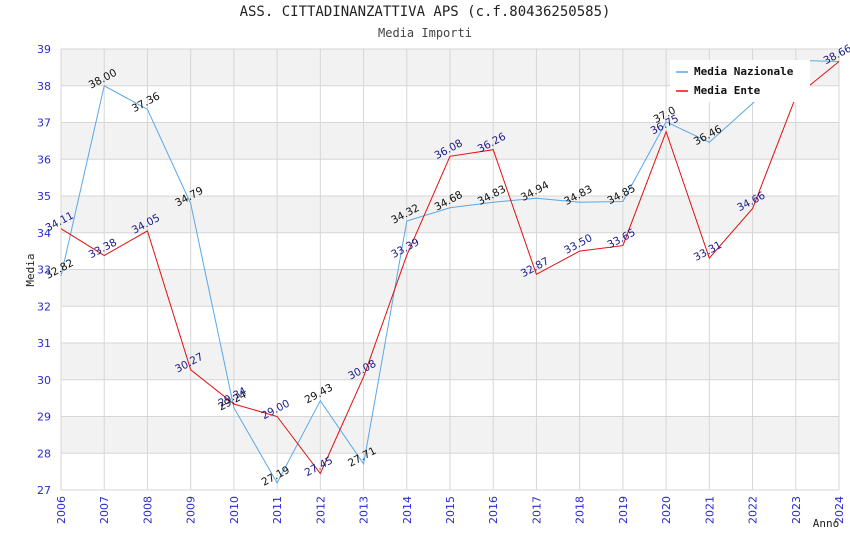 This screenshot has height=550, width=850. I want to click on y-tick-label: 36, so click(44, 159).